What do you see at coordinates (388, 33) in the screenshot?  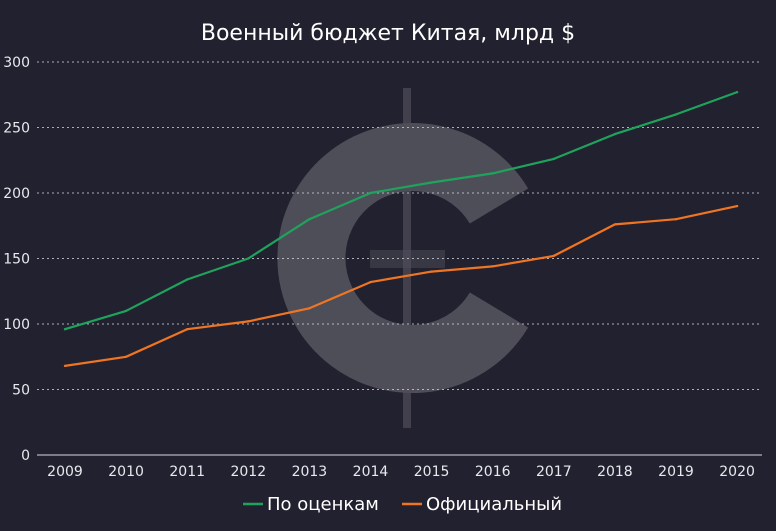 I see `chart-title: Военный бюджет Китая, млрд $` at bounding box center [388, 33].